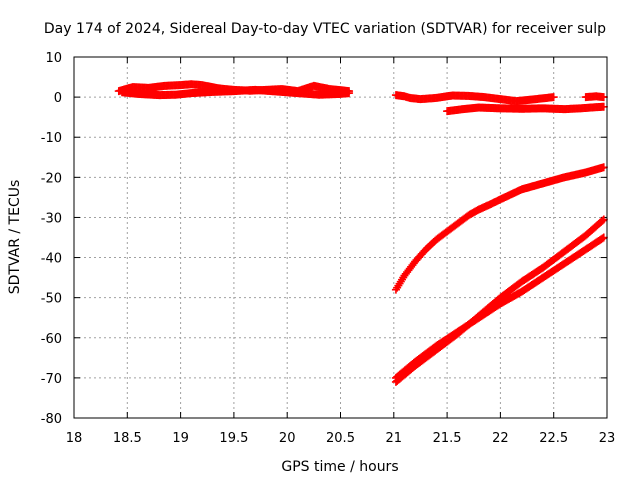  What do you see at coordinates (180, 438) in the screenshot?
I see `x-tick-label: 19` at bounding box center [180, 438].